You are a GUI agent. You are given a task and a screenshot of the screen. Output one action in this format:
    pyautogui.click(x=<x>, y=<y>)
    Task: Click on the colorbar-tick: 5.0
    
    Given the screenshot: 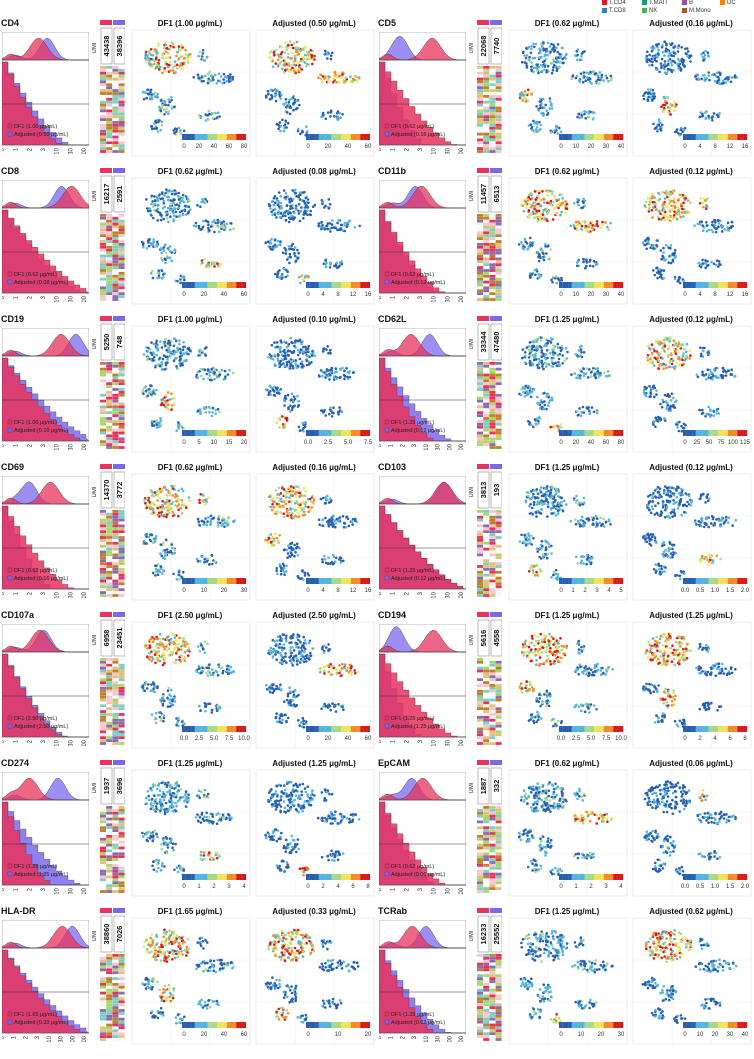 What is the action you would take?
    pyautogui.click(x=348, y=443)
    